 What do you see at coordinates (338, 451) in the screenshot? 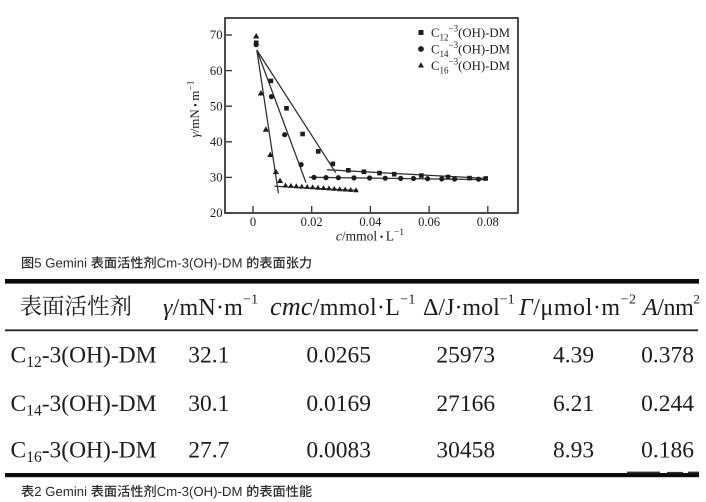
I see `svg-text: 0.0083` at bounding box center [338, 451].